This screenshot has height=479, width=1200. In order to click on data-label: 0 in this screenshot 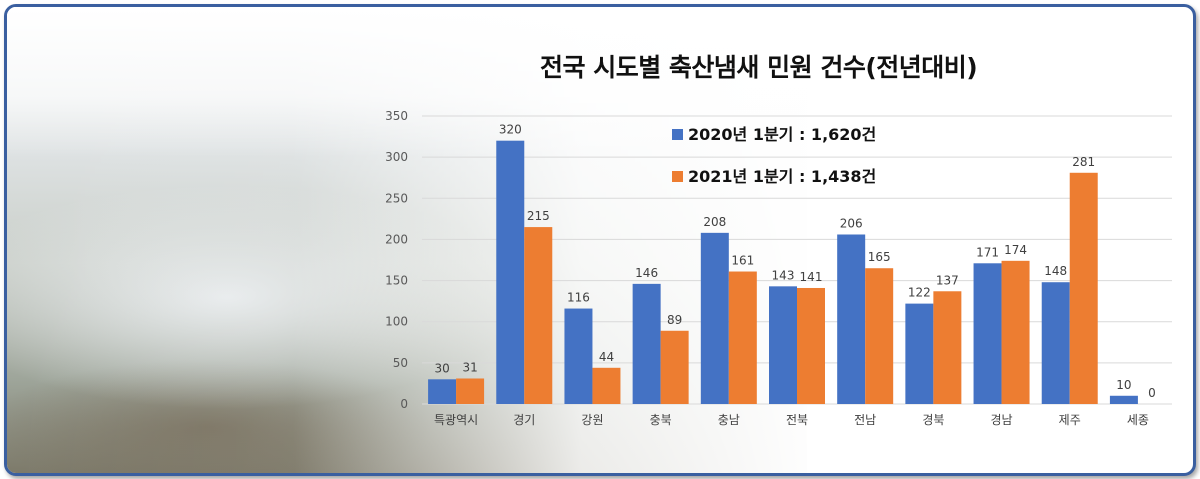, I will do `click(1152, 393)`.